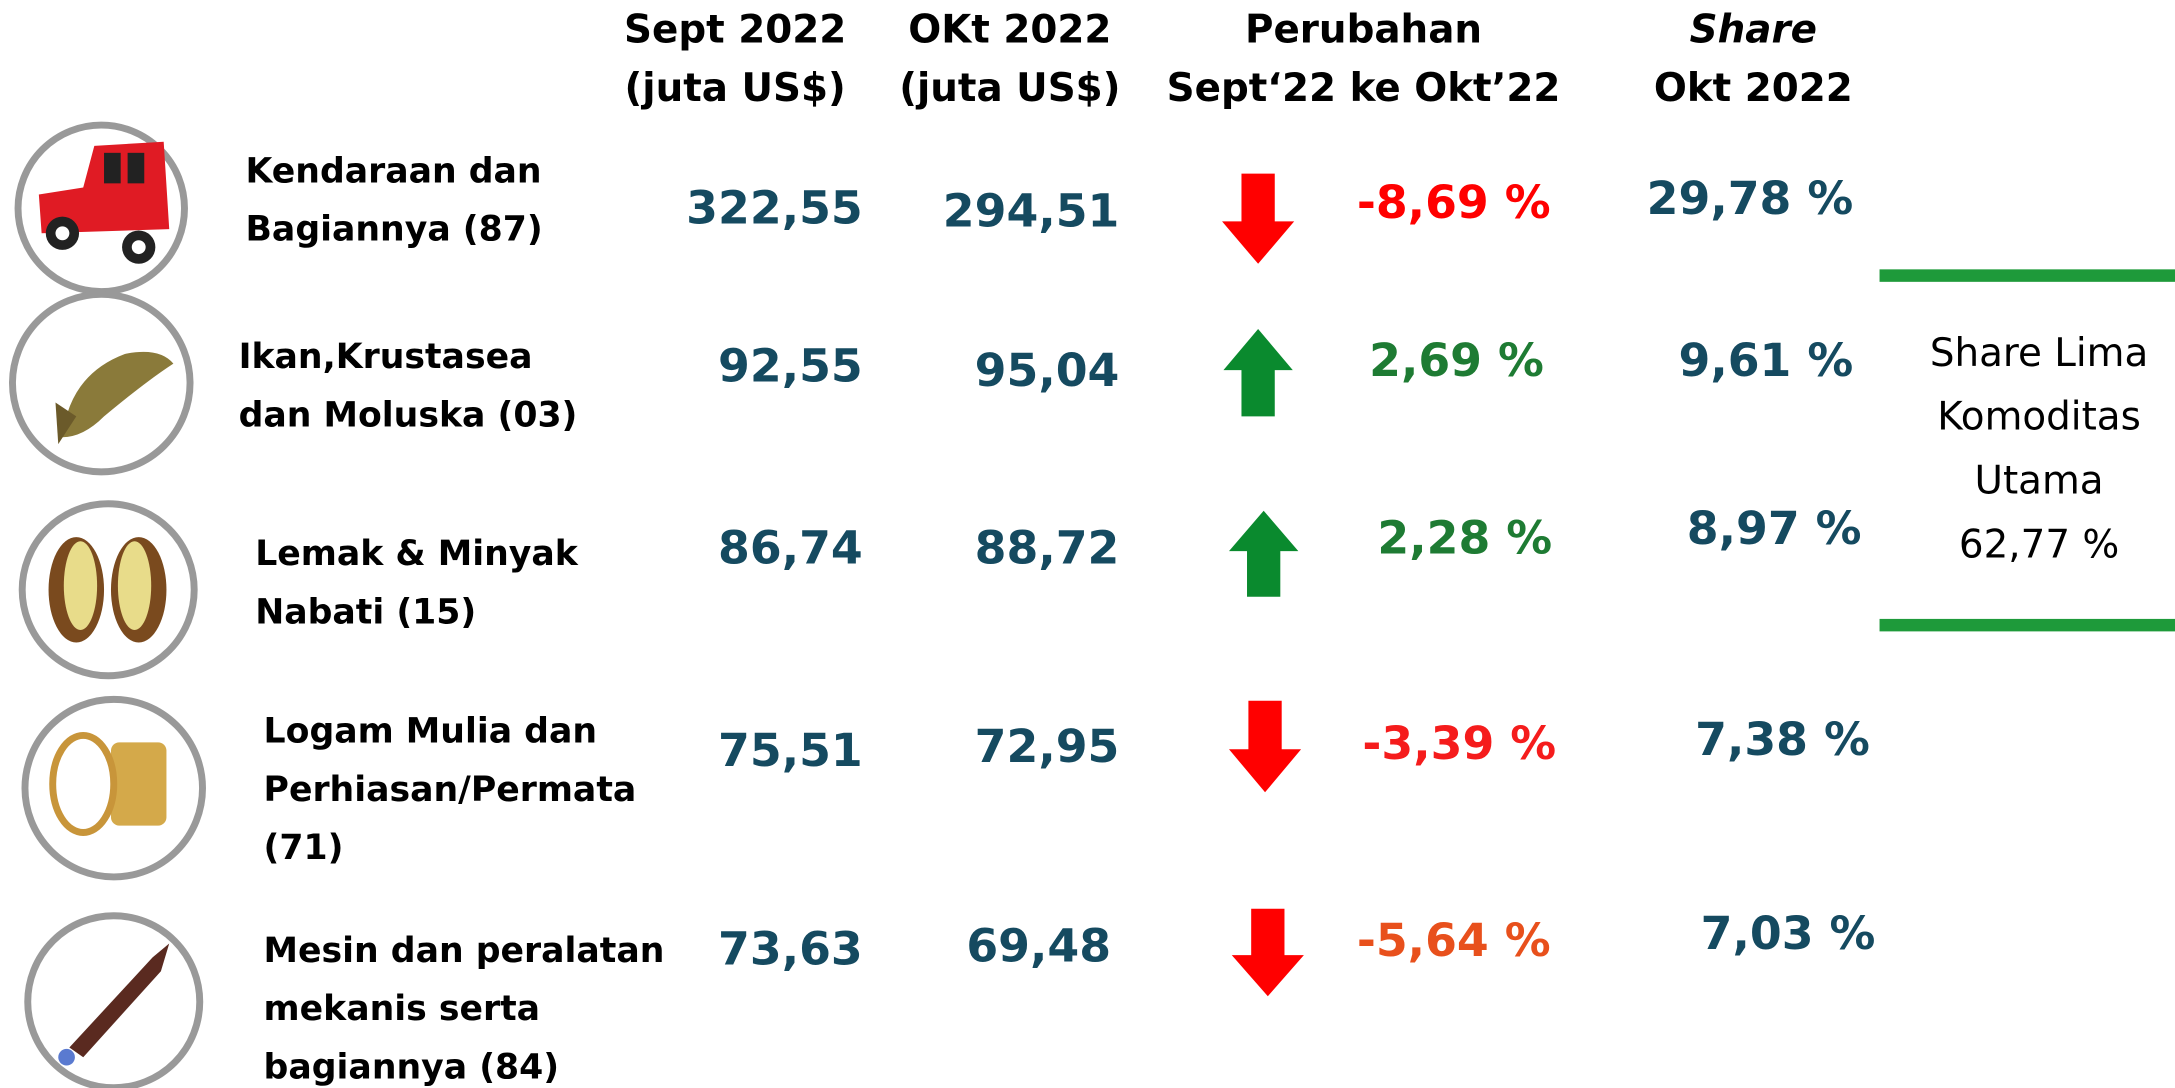 This screenshot has width=2175, height=1088. Describe the element at coordinates (1009, 30) in the screenshot. I see `column-header: OKt 2022` at that location.